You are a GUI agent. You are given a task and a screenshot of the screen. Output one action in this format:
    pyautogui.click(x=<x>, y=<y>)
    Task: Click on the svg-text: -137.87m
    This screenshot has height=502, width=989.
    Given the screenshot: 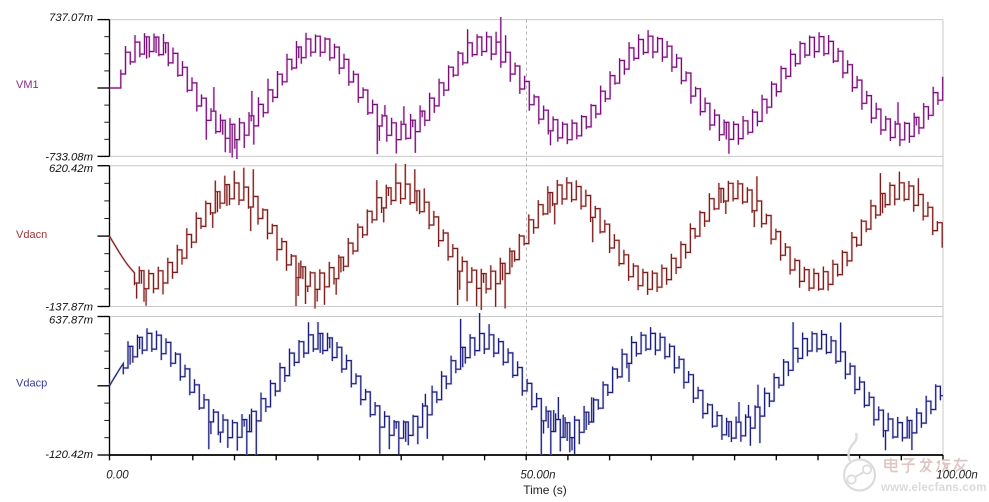 What is the action you would take?
    pyautogui.click(x=69, y=307)
    